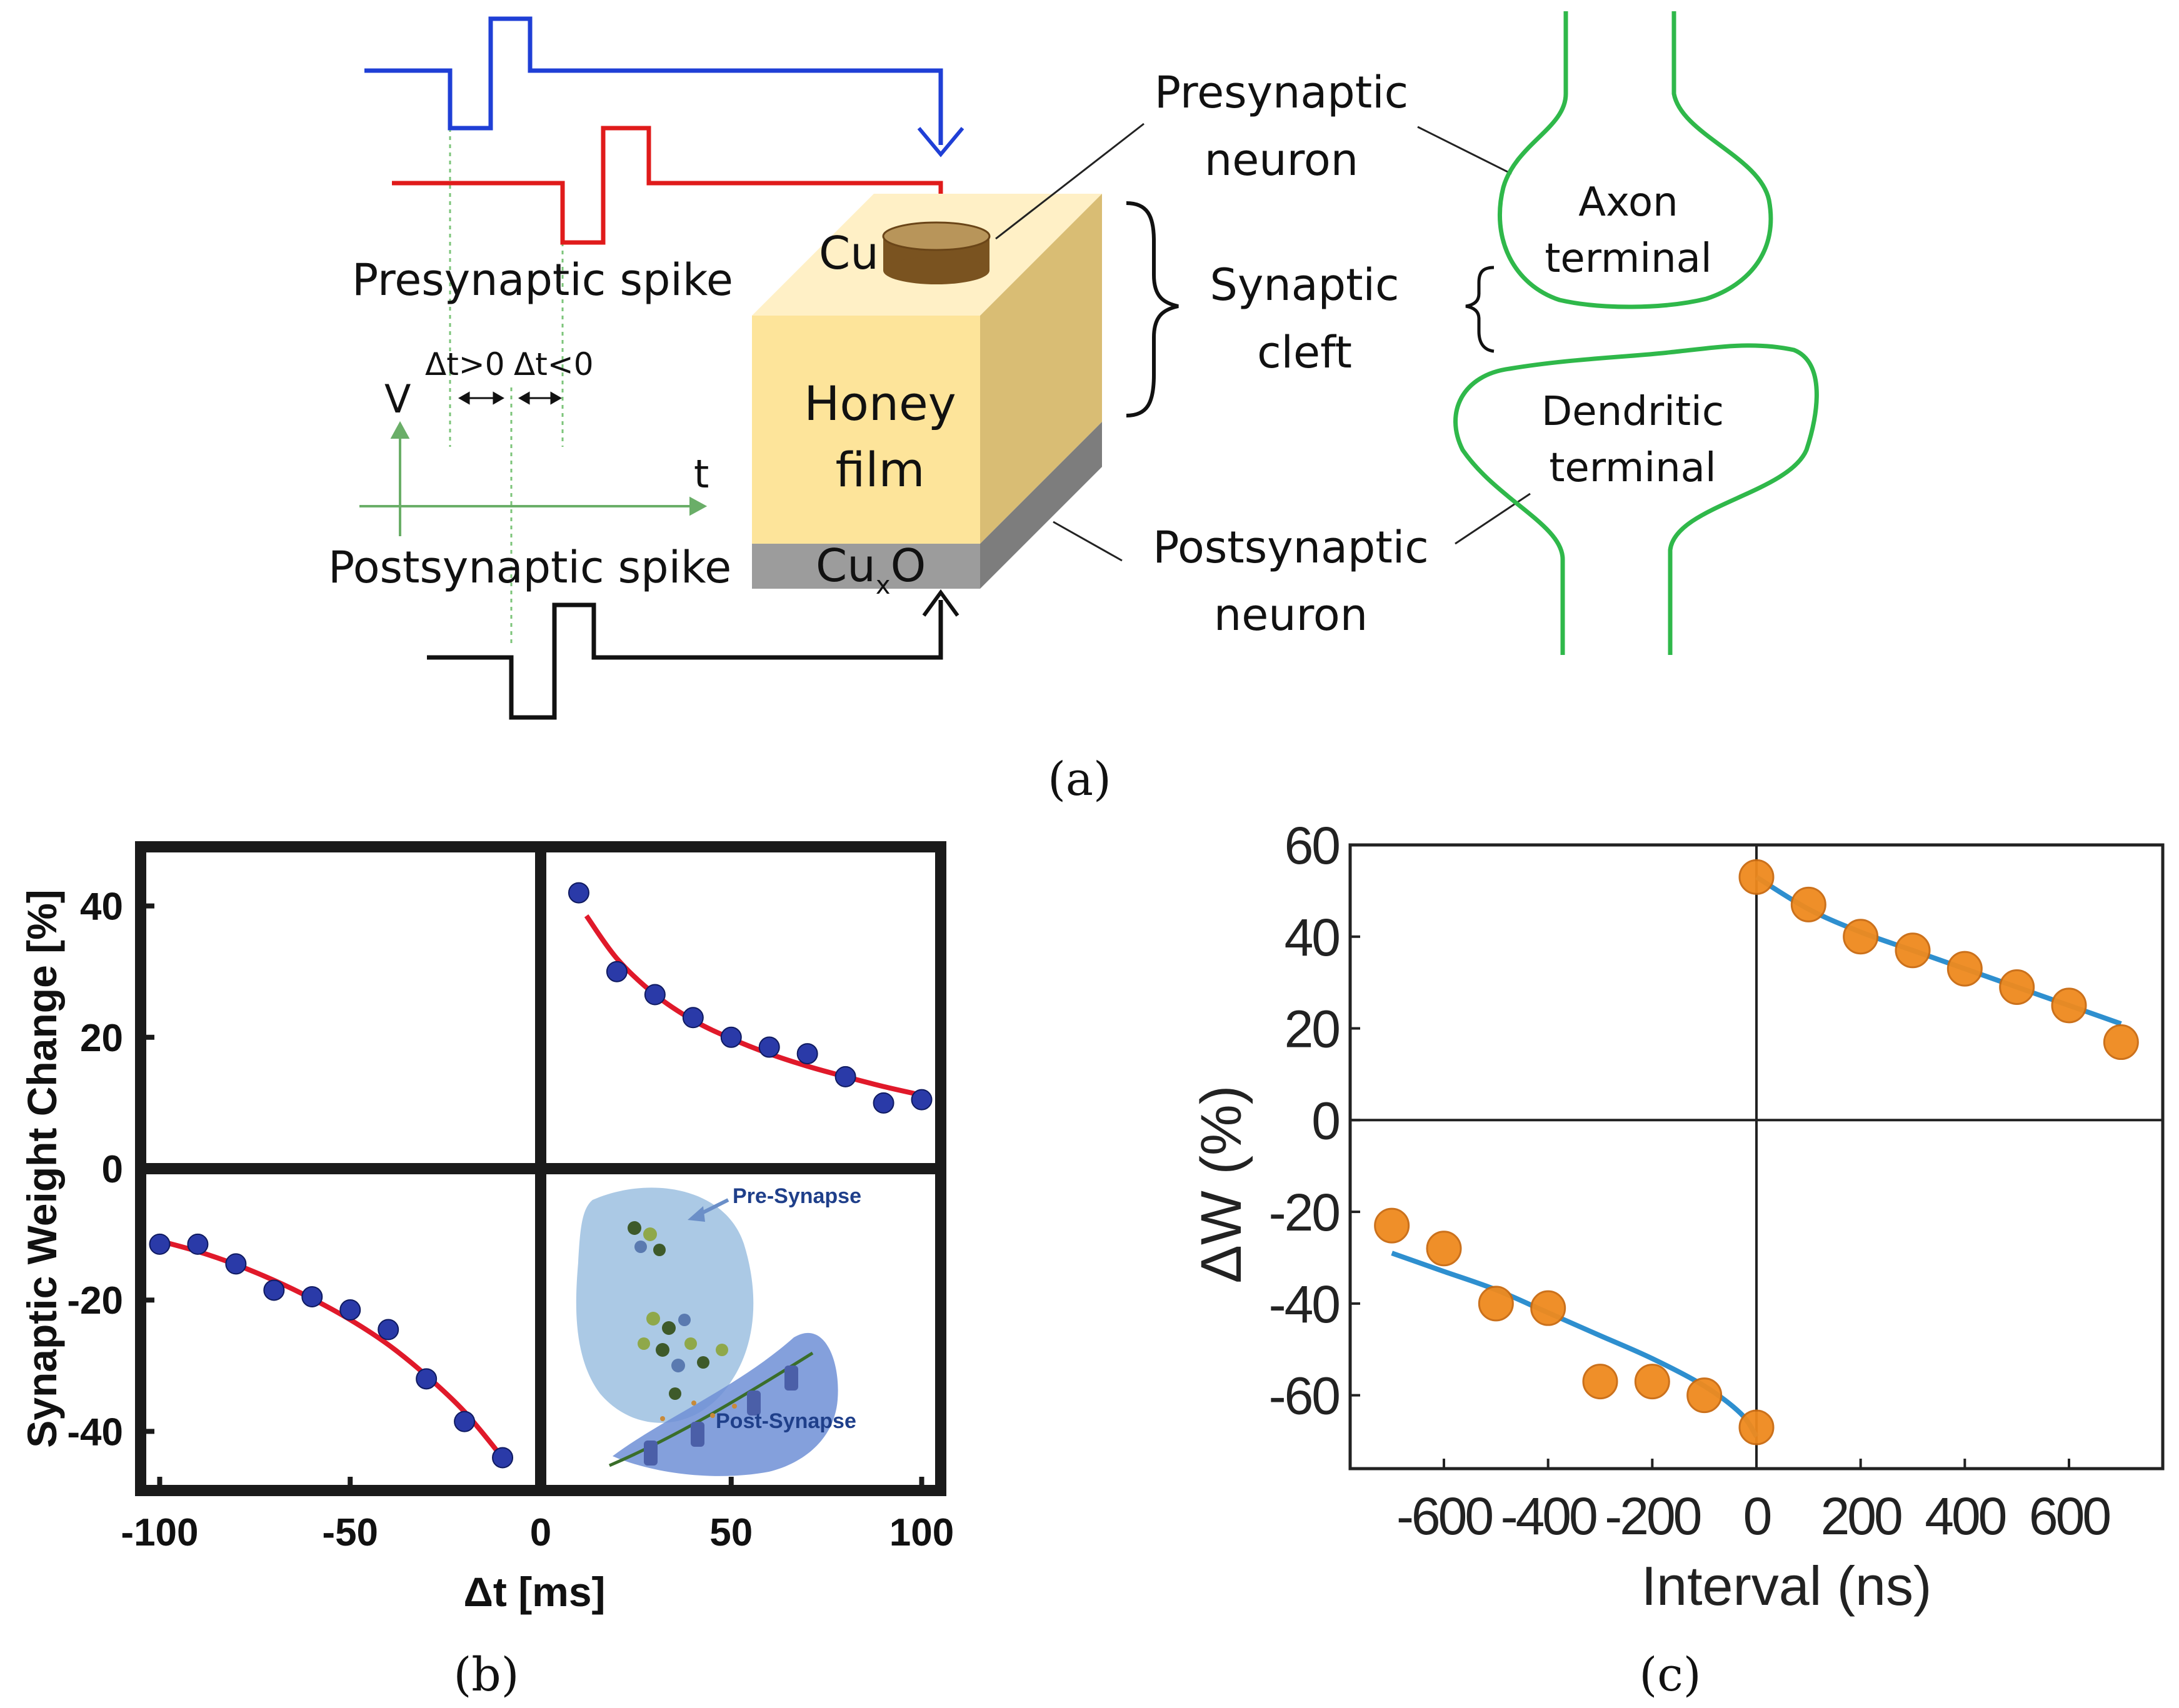  I want to click on chart-c-ytick-label: -40, so click(1304, 1304).